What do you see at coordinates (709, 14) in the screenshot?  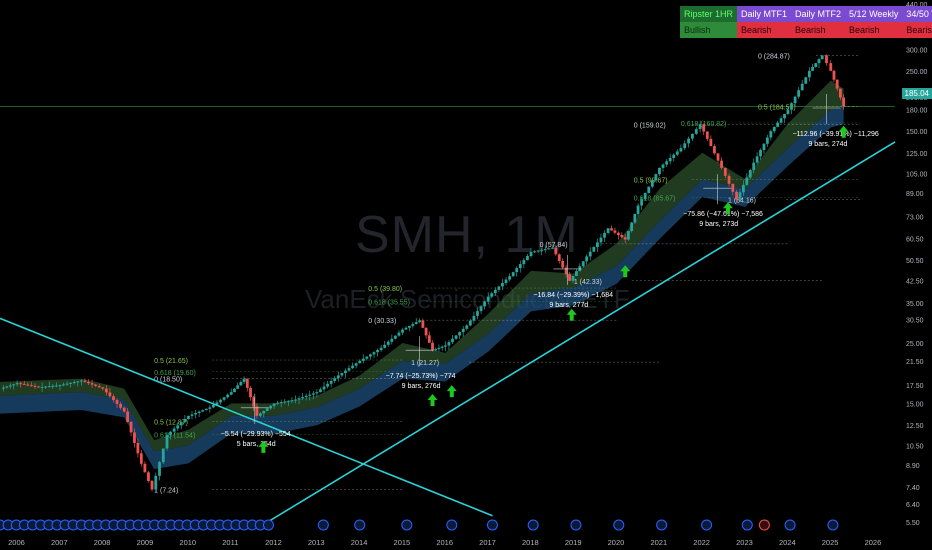 I see `mtf-header-ripster: Ripster 1HR` at bounding box center [709, 14].